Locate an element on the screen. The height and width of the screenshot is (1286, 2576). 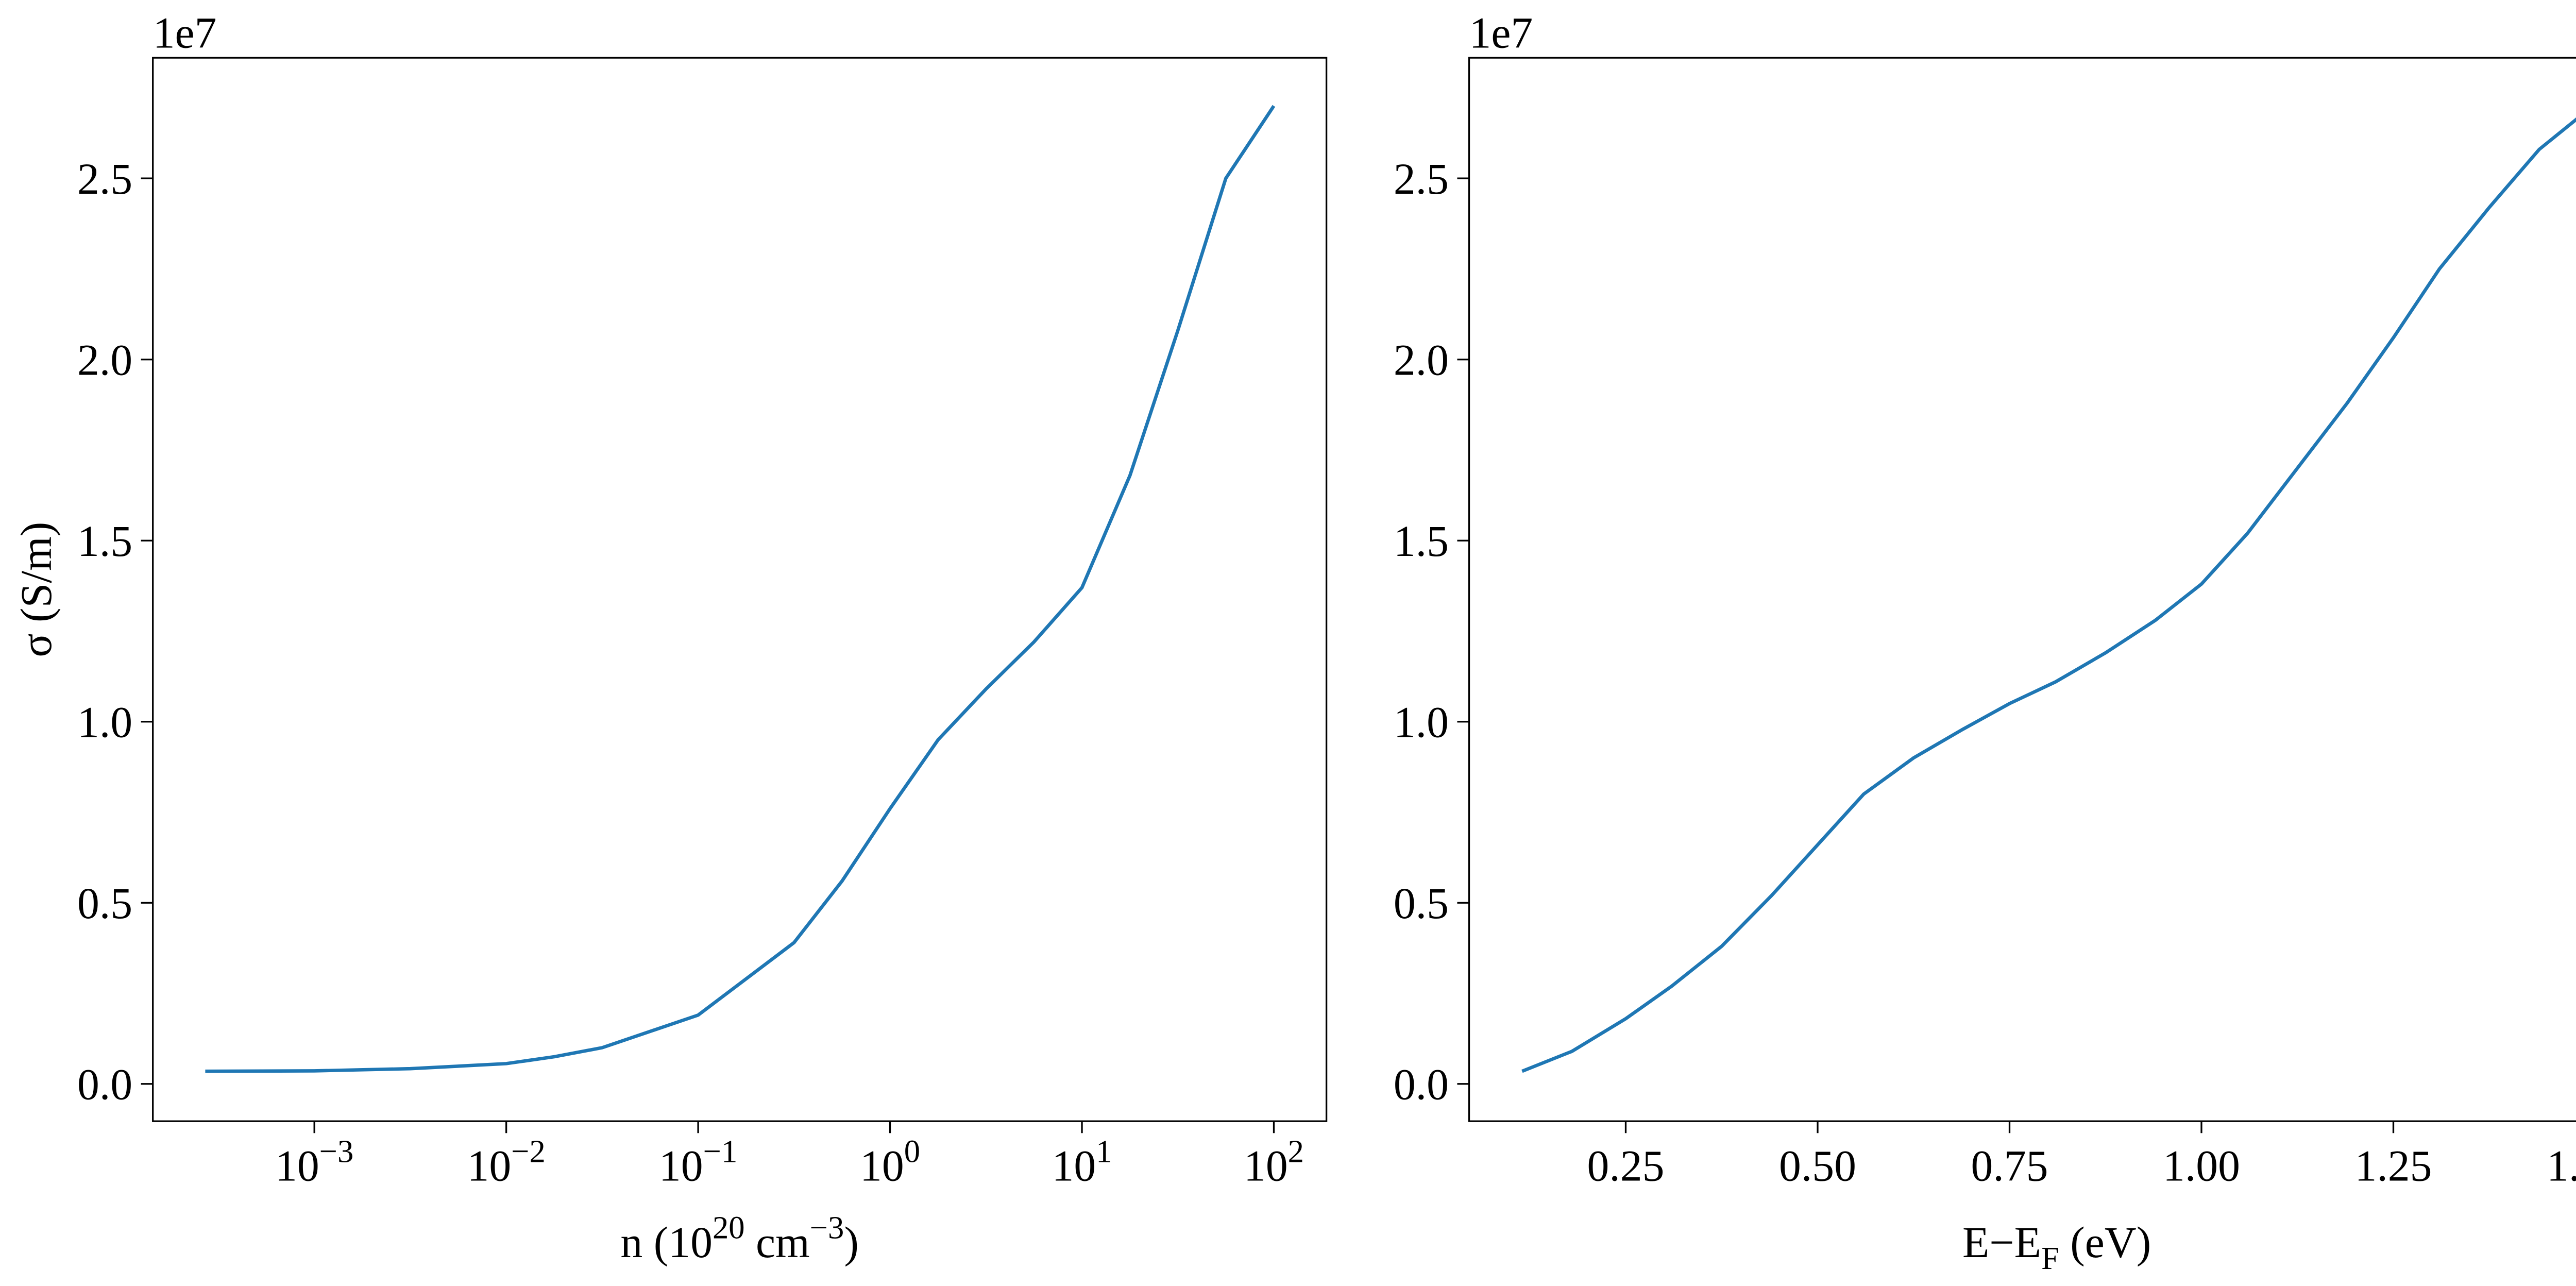
x-tick-label: 10−1​ is located at coordinates (698, 1161).